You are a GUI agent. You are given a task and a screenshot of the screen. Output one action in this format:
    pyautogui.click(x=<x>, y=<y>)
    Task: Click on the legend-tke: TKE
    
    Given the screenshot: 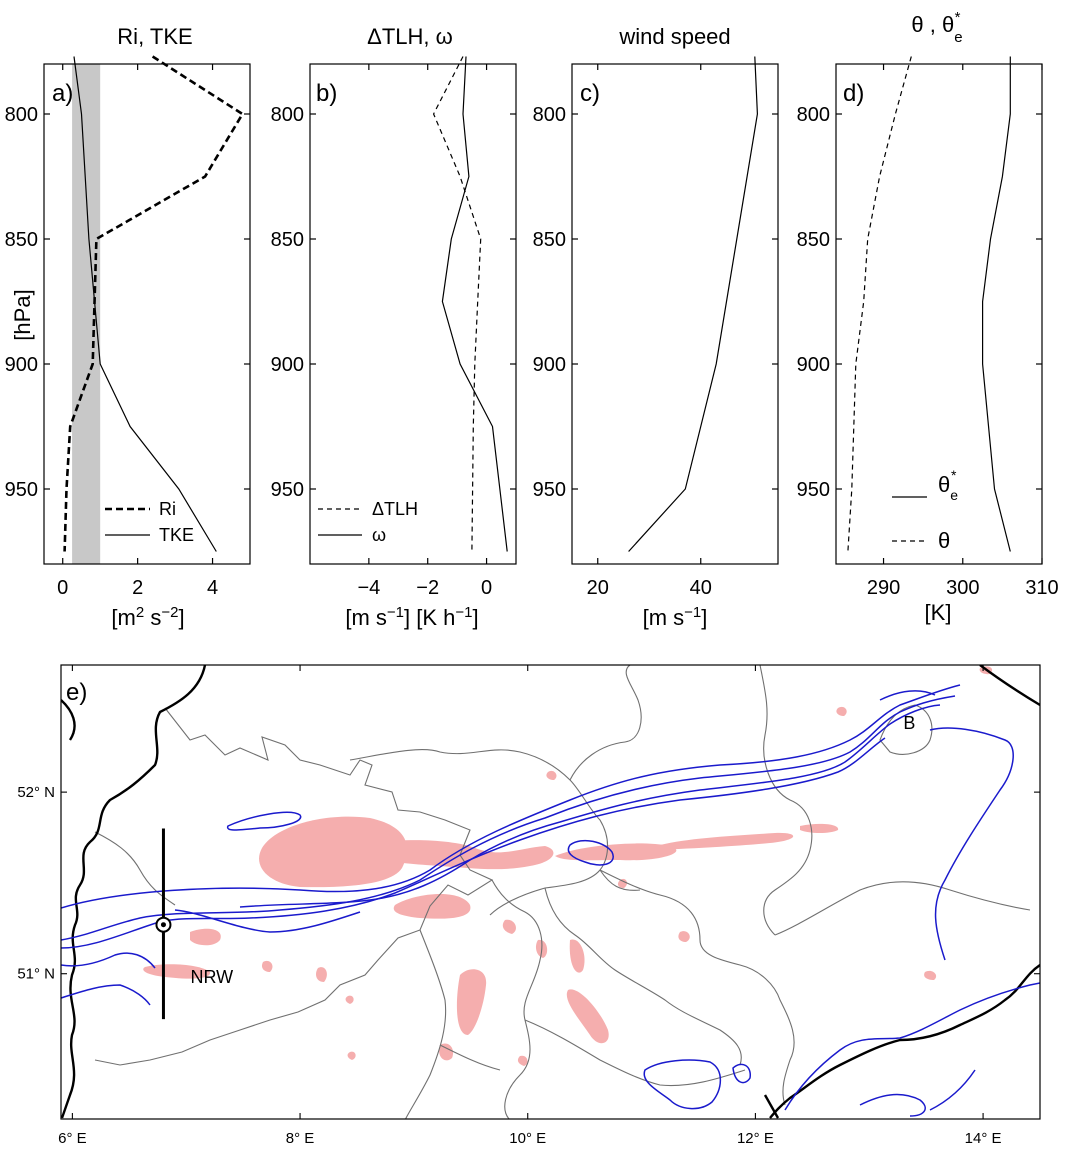 What is the action you would take?
    pyautogui.click(x=176, y=535)
    